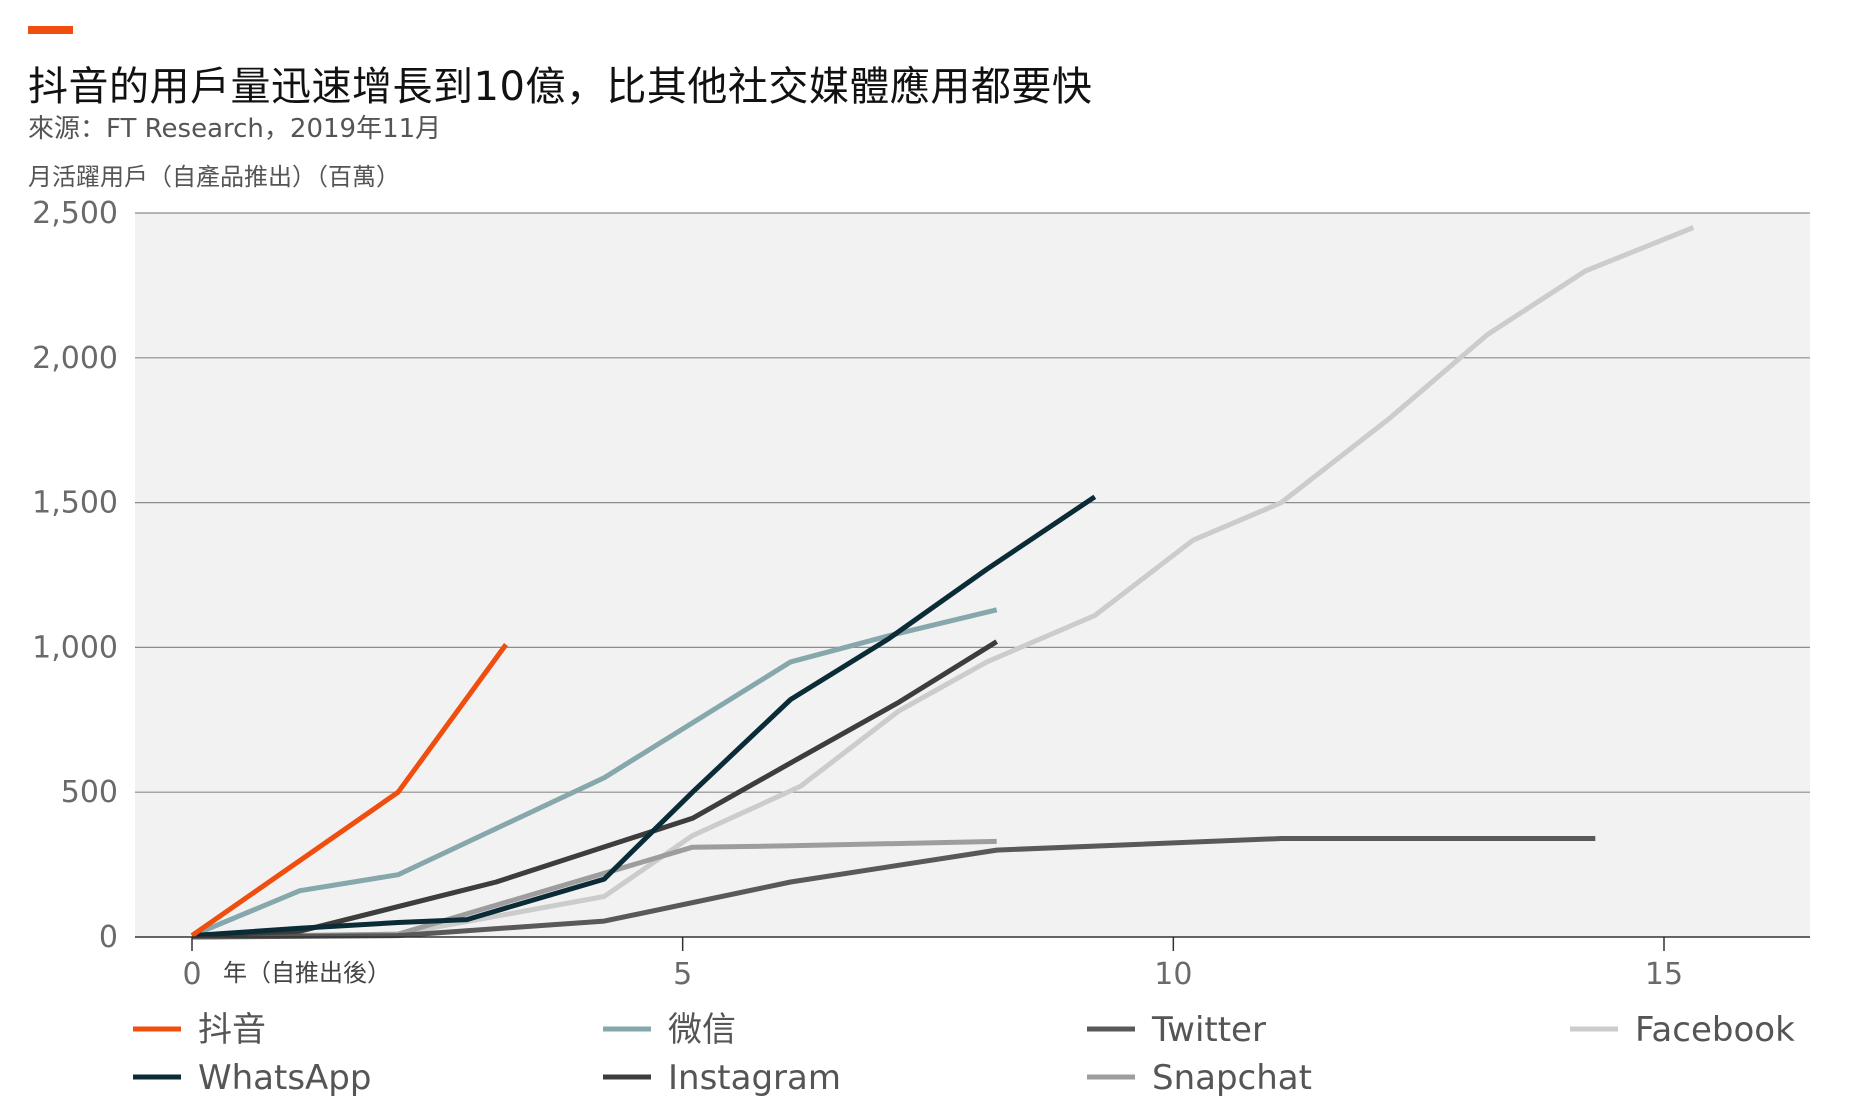  What do you see at coordinates (75, 647) in the screenshot?
I see `y-tick-label: 1,000` at bounding box center [75, 647].